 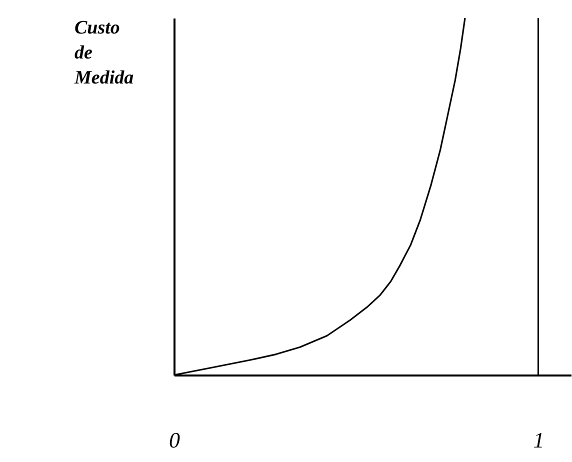 What do you see at coordinates (538, 440) in the screenshot?
I see `x-tick-label: 1` at bounding box center [538, 440].